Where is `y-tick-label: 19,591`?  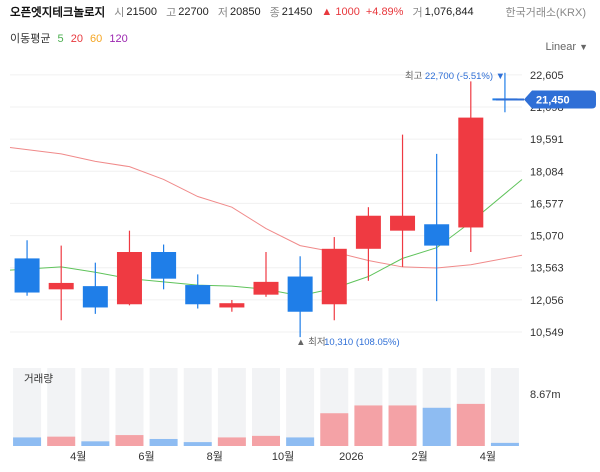
y-tick-label: 19,591 is located at coordinates (547, 140).